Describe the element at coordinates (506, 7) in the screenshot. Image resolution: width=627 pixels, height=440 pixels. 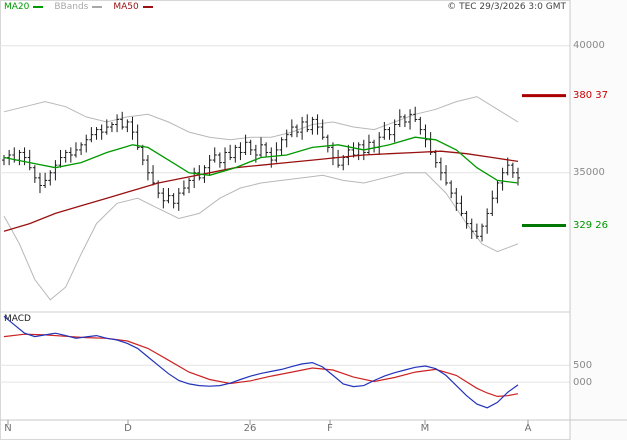
I see `copyright-text: © TEC 29/3/2026 3:0 GMT` at that location.